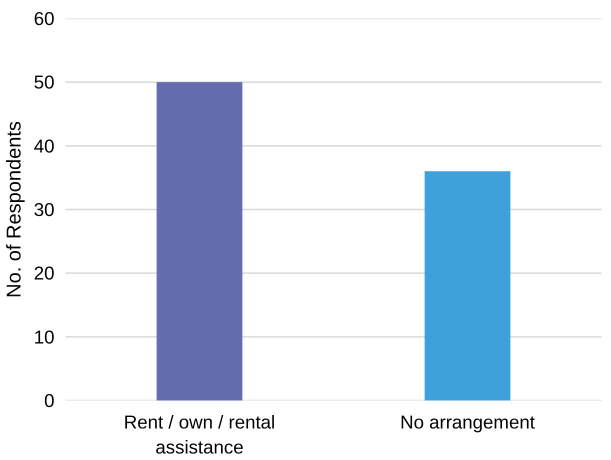  What do you see at coordinates (44, 273) in the screenshot?
I see `y-tick-label: 20` at bounding box center [44, 273].